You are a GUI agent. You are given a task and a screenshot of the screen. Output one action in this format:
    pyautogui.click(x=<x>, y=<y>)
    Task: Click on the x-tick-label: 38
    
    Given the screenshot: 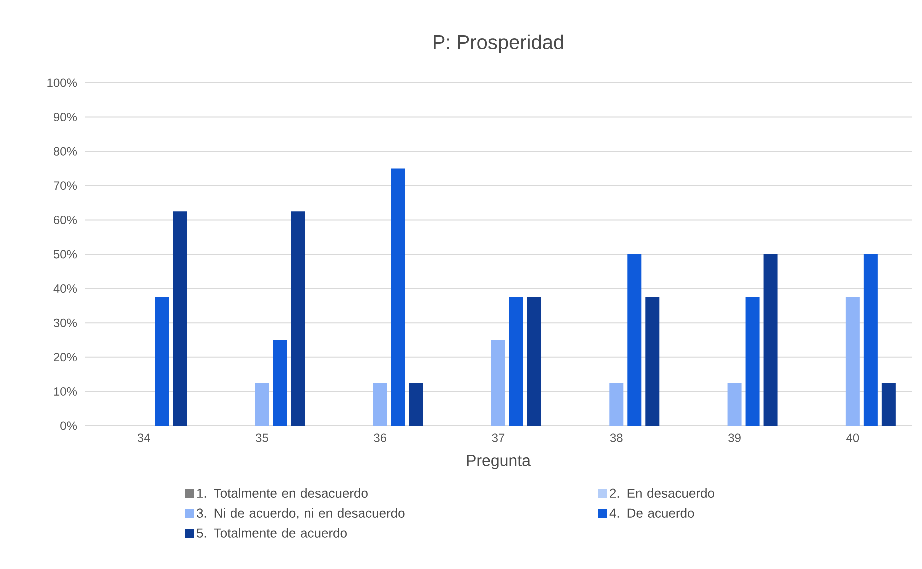 What is the action you would take?
    pyautogui.click(x=616, y=438)
    